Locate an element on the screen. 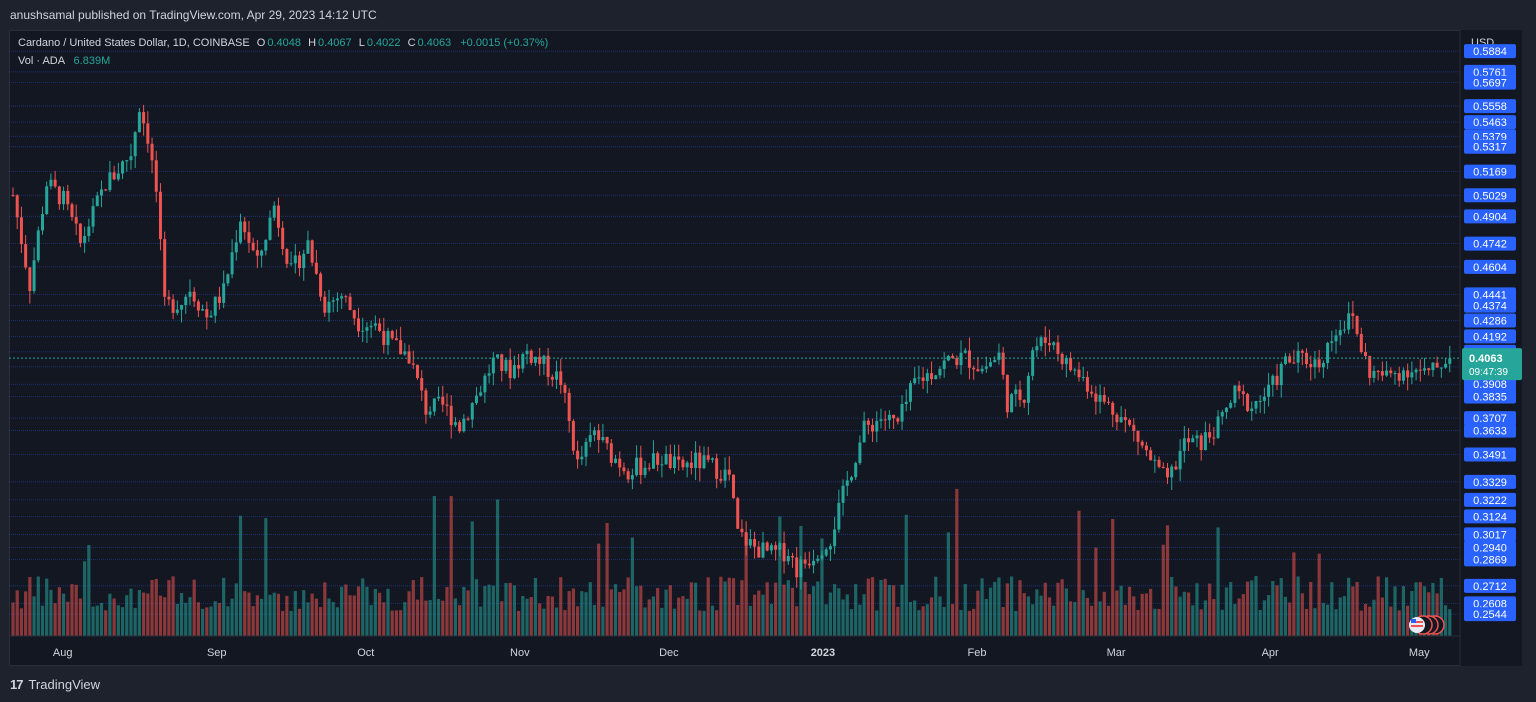  price-label: 0.4604 is located at coordinates (1490, 268).